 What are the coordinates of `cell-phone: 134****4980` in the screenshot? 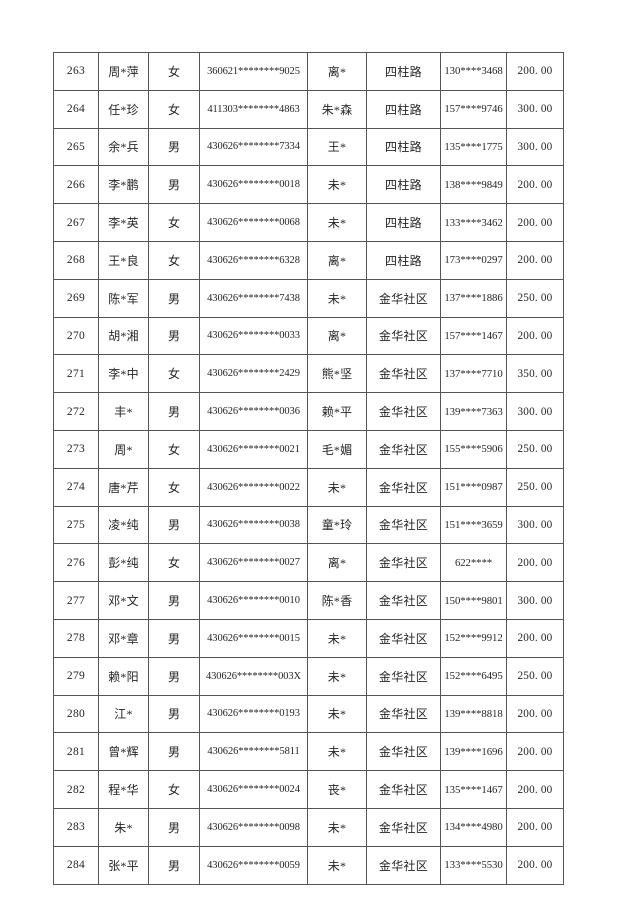 It's located at (473, 827).